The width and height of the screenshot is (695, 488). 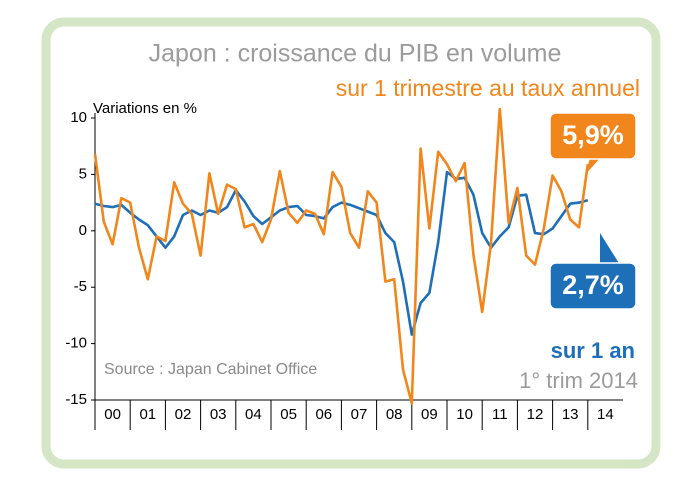 What do you see at coordinates (76, 399) in the screenshot?
I see `y-tick-label: -15` at bounding box center [76, 399].